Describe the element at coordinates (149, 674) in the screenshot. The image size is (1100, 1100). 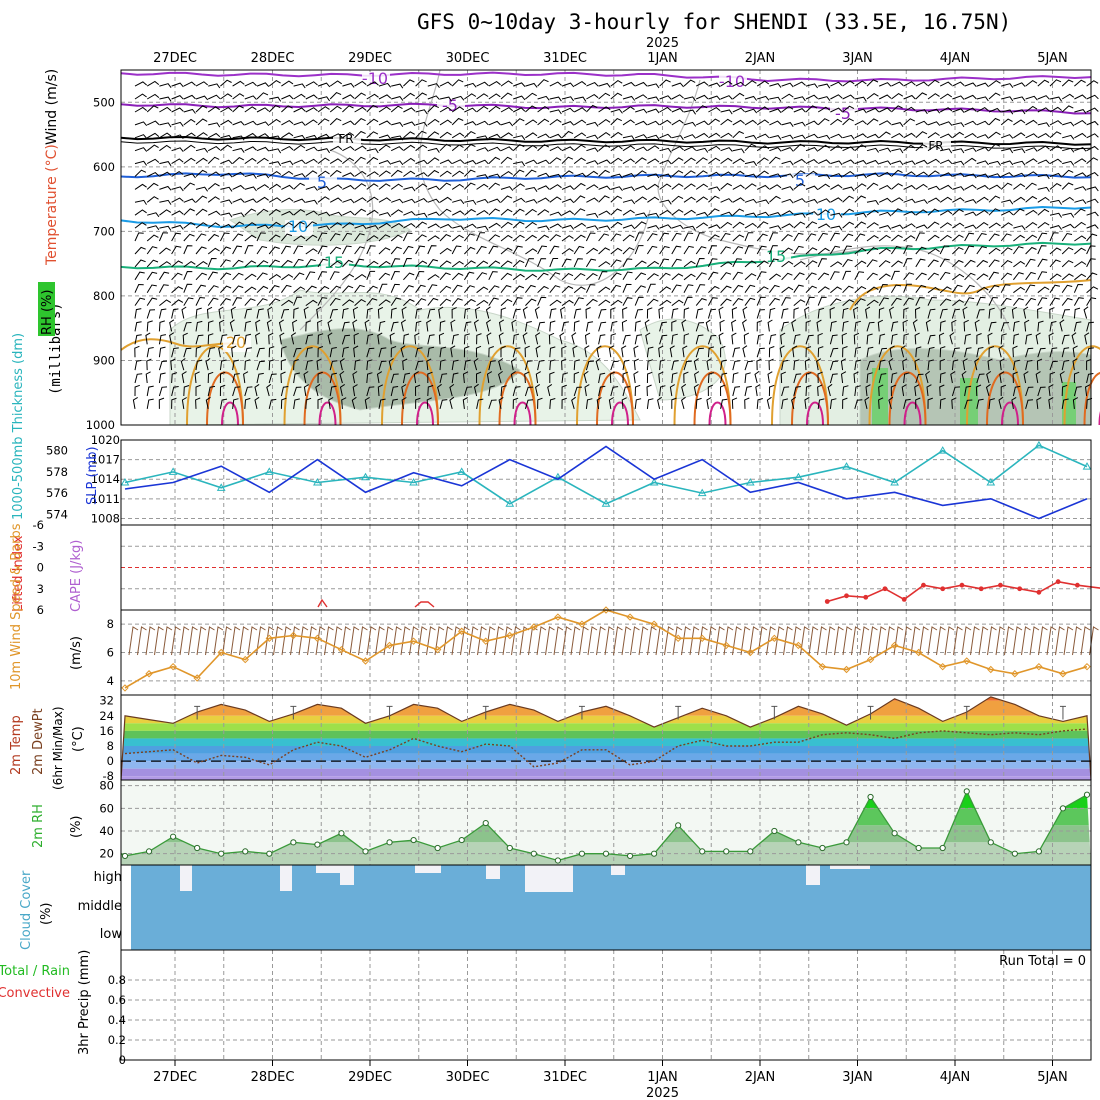
I see `wind10-marker` at that location.